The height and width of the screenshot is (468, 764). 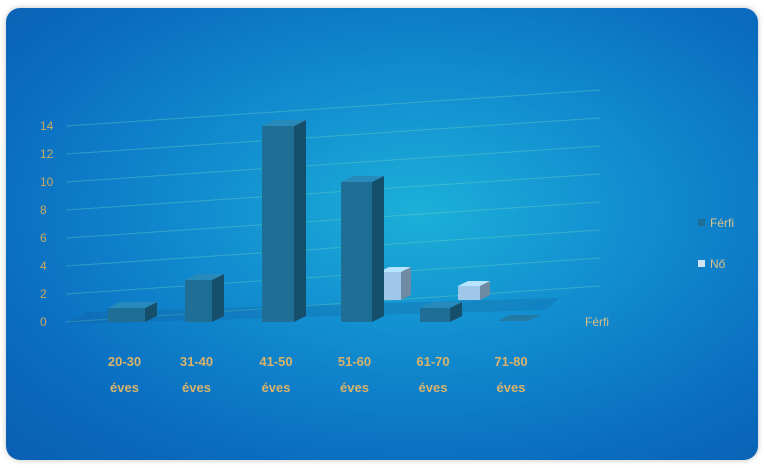 What do you see at coordinates (43, 294) in the screenshot?
I see `y-tick-label: 2` at bounding box center [43, 294].